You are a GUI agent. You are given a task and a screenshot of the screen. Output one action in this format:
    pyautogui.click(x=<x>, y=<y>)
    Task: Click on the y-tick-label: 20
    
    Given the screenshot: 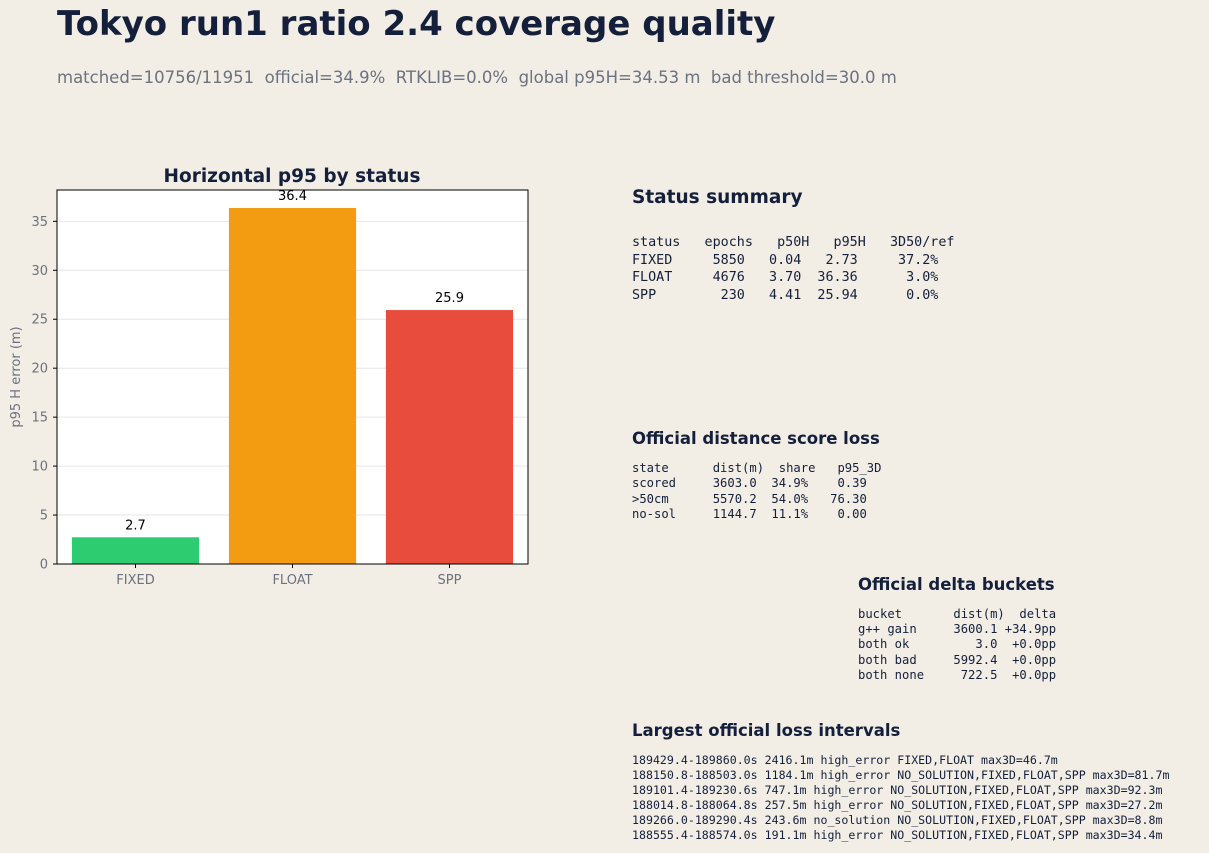 What is the action you would take?
    pyautogui.click(x=39, y=369)
    